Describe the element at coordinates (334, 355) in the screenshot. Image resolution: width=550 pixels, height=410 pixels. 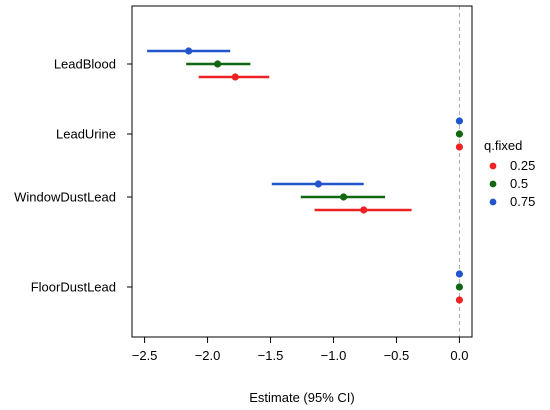
I see `x-tick-label: −1.0` at that location.